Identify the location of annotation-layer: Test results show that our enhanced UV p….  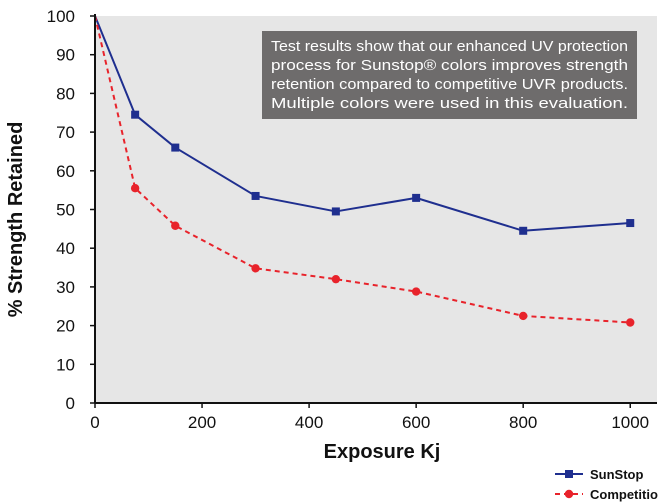
(449, 75).